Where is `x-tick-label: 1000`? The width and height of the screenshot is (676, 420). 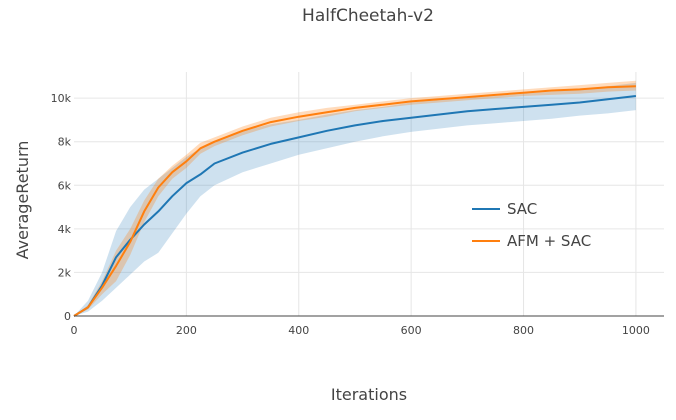 x-tick-label: 1000 is located at coordinates (636, 330).